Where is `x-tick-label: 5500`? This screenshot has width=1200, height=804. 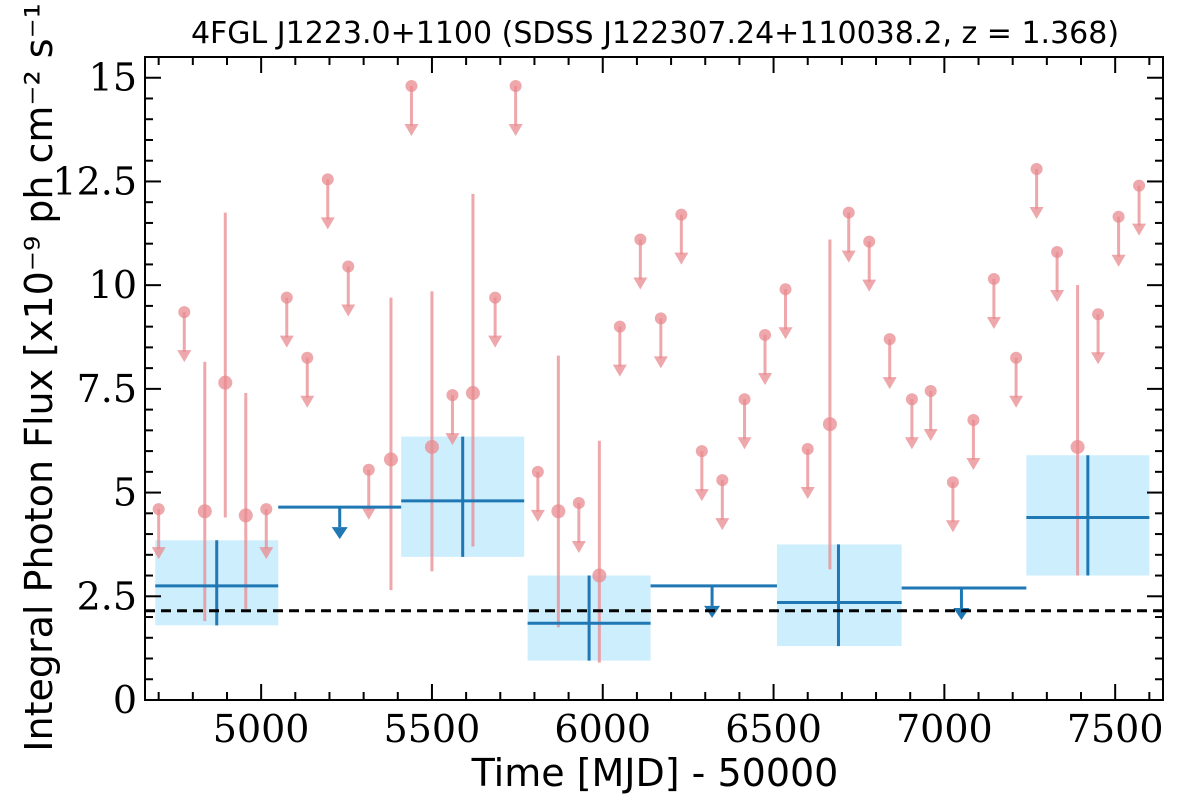 x-tick-label: 5500 is located at coordinates (432, 729).